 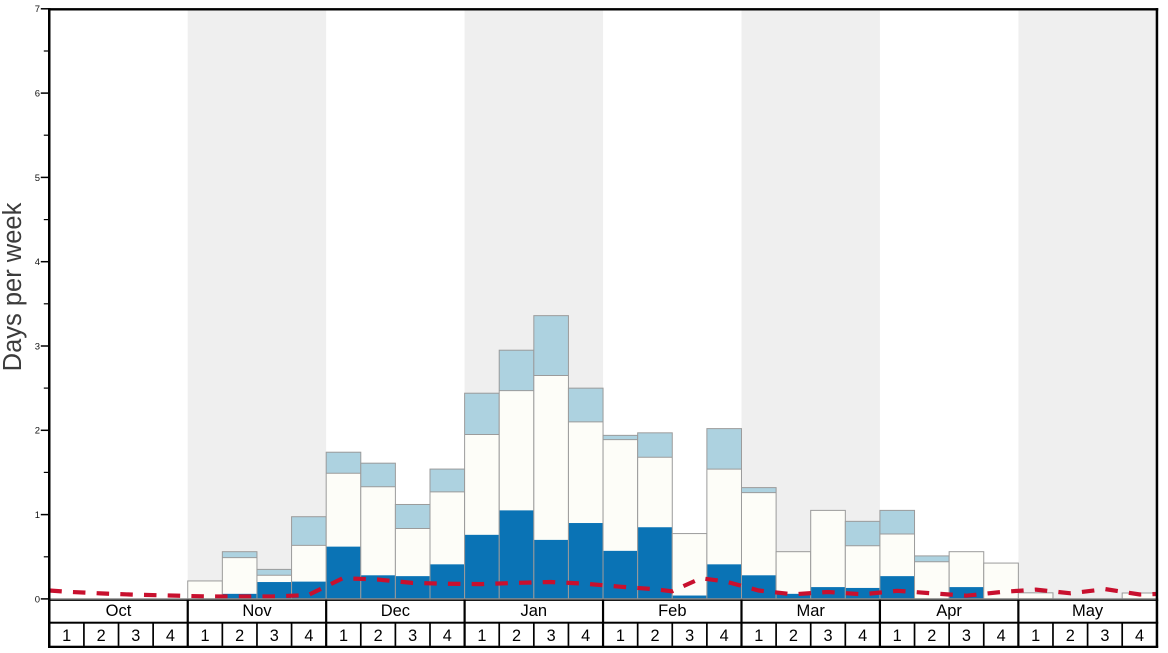 What do you see at coordinates (37, 178) in the screenshot?
I see `svg-text: 5` at bounding box center [37, 178].